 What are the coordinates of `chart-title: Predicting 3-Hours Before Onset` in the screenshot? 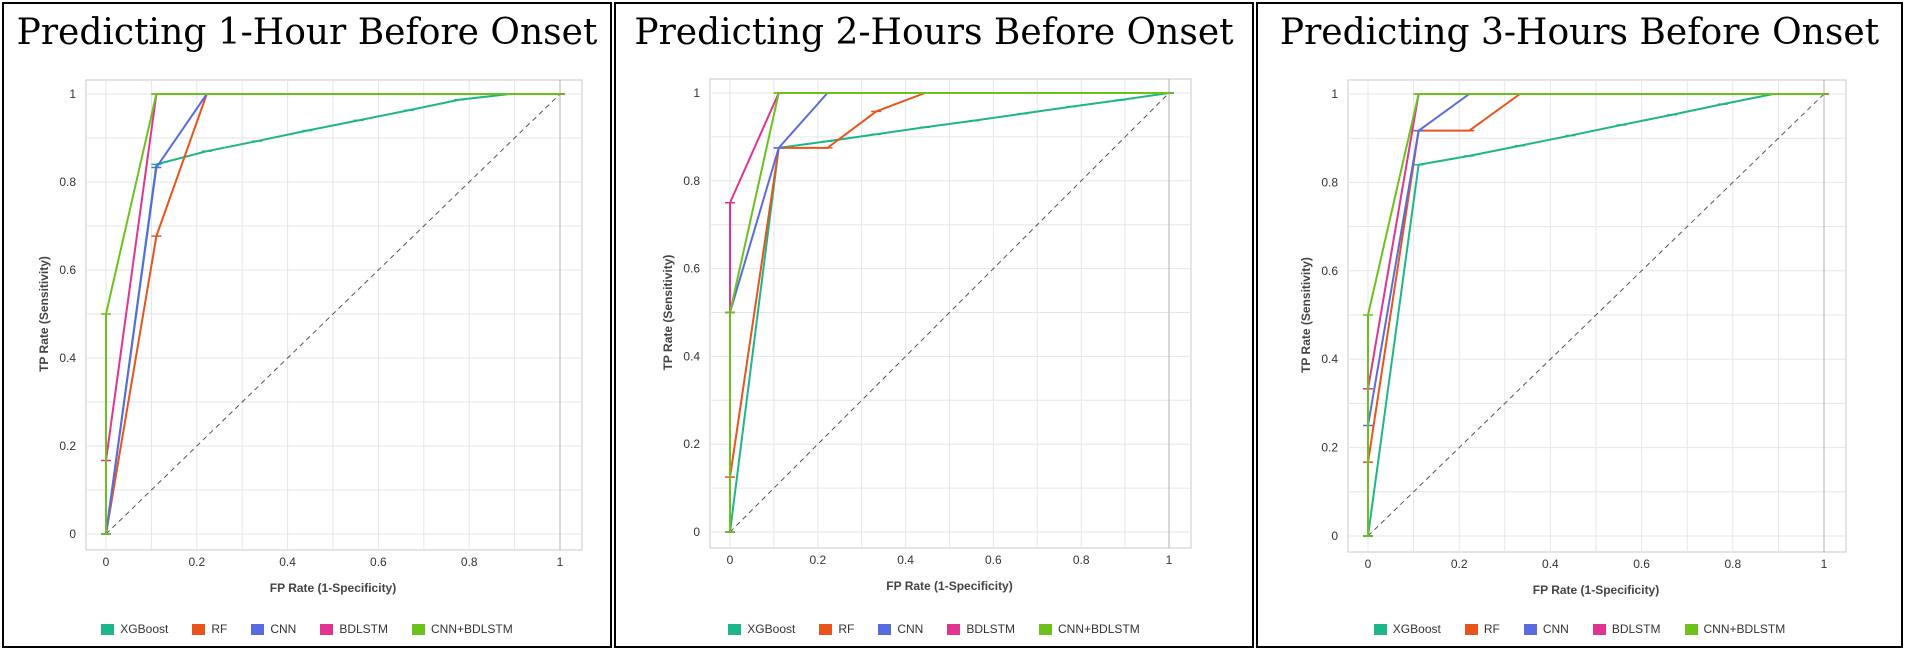 It's located at (1579, 32).